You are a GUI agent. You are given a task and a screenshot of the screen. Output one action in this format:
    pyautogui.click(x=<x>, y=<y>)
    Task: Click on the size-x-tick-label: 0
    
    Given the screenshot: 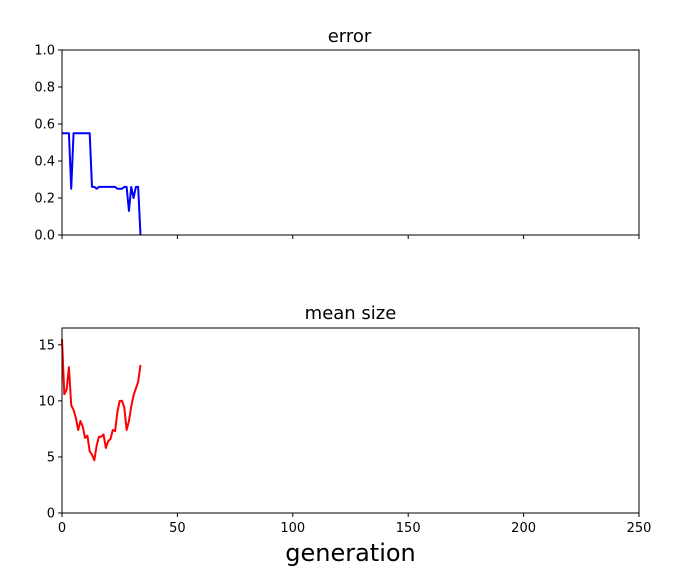 What is the action you would take?
    pyautogui.click(x=62, y=528)
    